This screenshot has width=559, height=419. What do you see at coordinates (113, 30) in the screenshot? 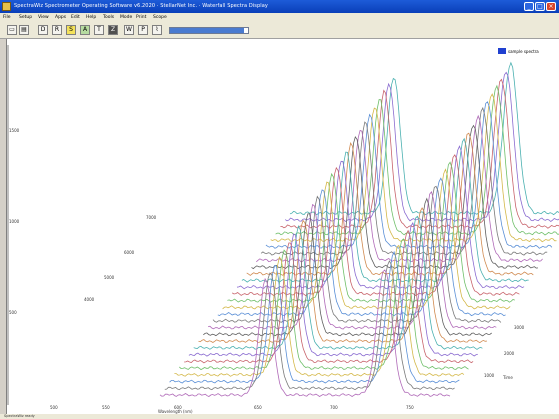
I see `zoom-button: Z` at bounding box center [113, 30].